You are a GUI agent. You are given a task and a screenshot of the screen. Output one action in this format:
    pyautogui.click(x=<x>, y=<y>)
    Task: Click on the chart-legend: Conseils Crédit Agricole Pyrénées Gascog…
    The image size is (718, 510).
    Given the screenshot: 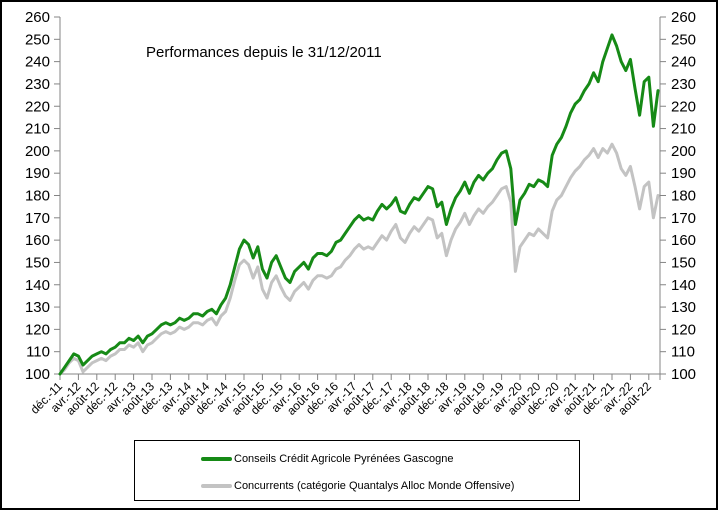 What is the action you would take?
    pyautogui.click(x=357, y=470)
    